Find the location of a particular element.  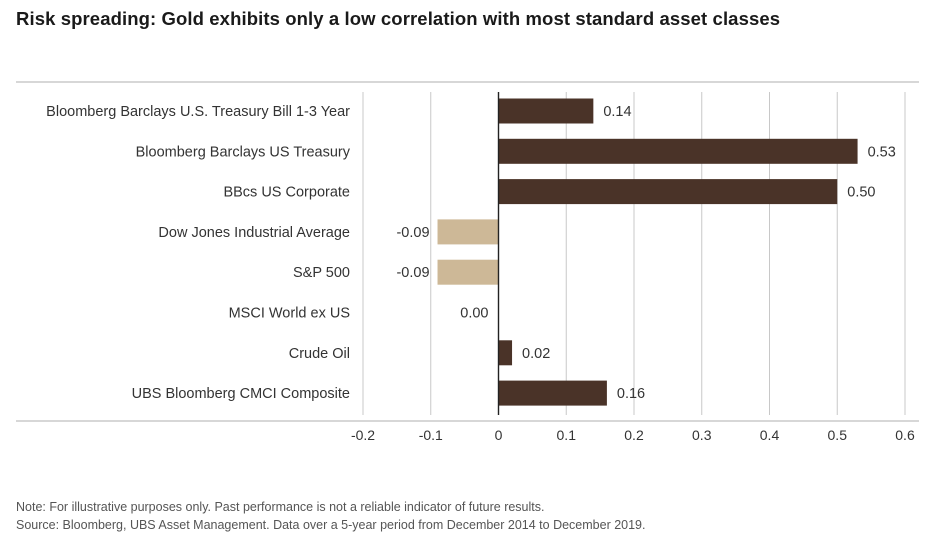

value-label: 0.50 is located at coordinates (861, 193).